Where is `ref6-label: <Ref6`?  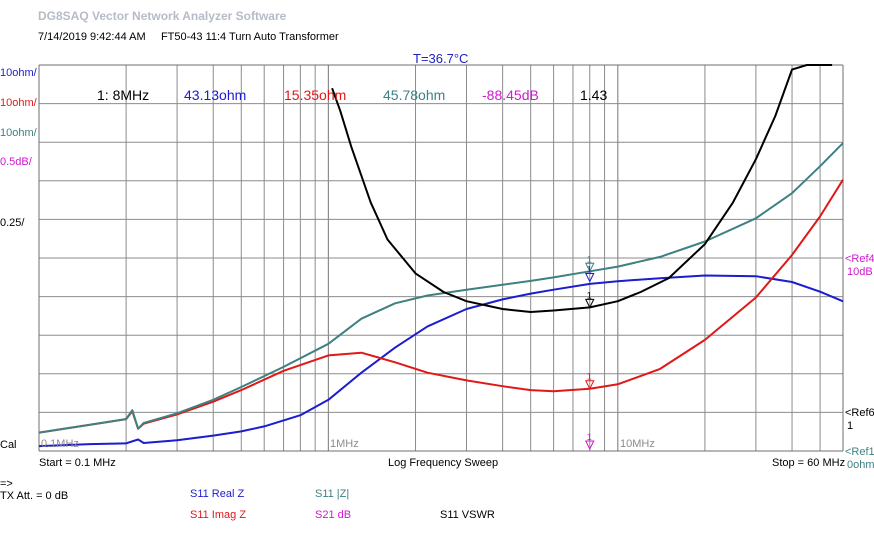
ref6-label: <Ref6 is located at coordinates (859, 413).